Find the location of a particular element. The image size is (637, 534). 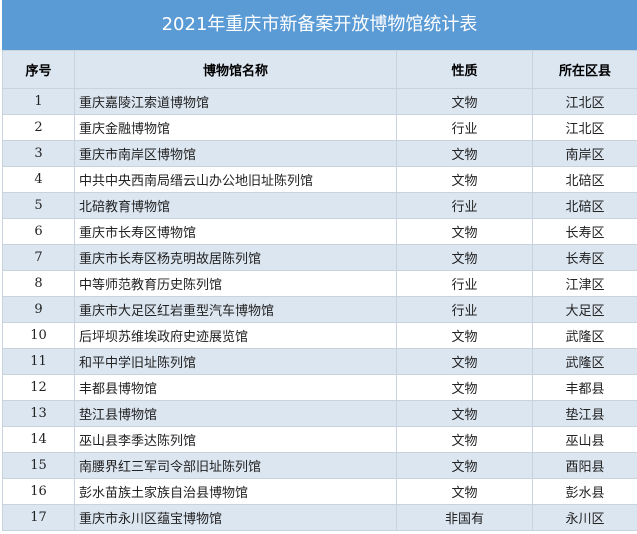

cell-index: 9 is located at coordinates (38, 309).